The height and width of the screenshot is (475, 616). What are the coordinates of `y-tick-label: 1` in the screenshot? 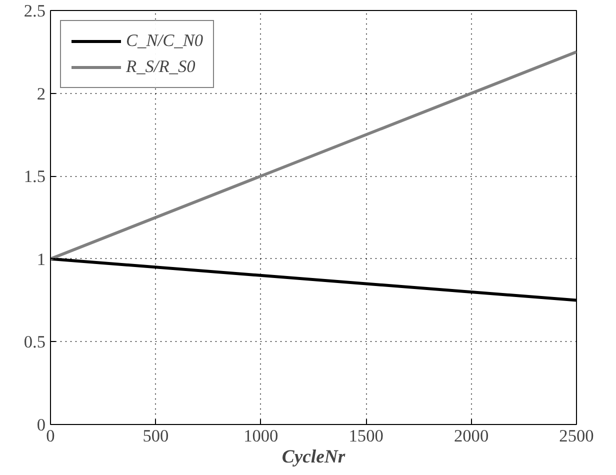 It's located at (41, 259).